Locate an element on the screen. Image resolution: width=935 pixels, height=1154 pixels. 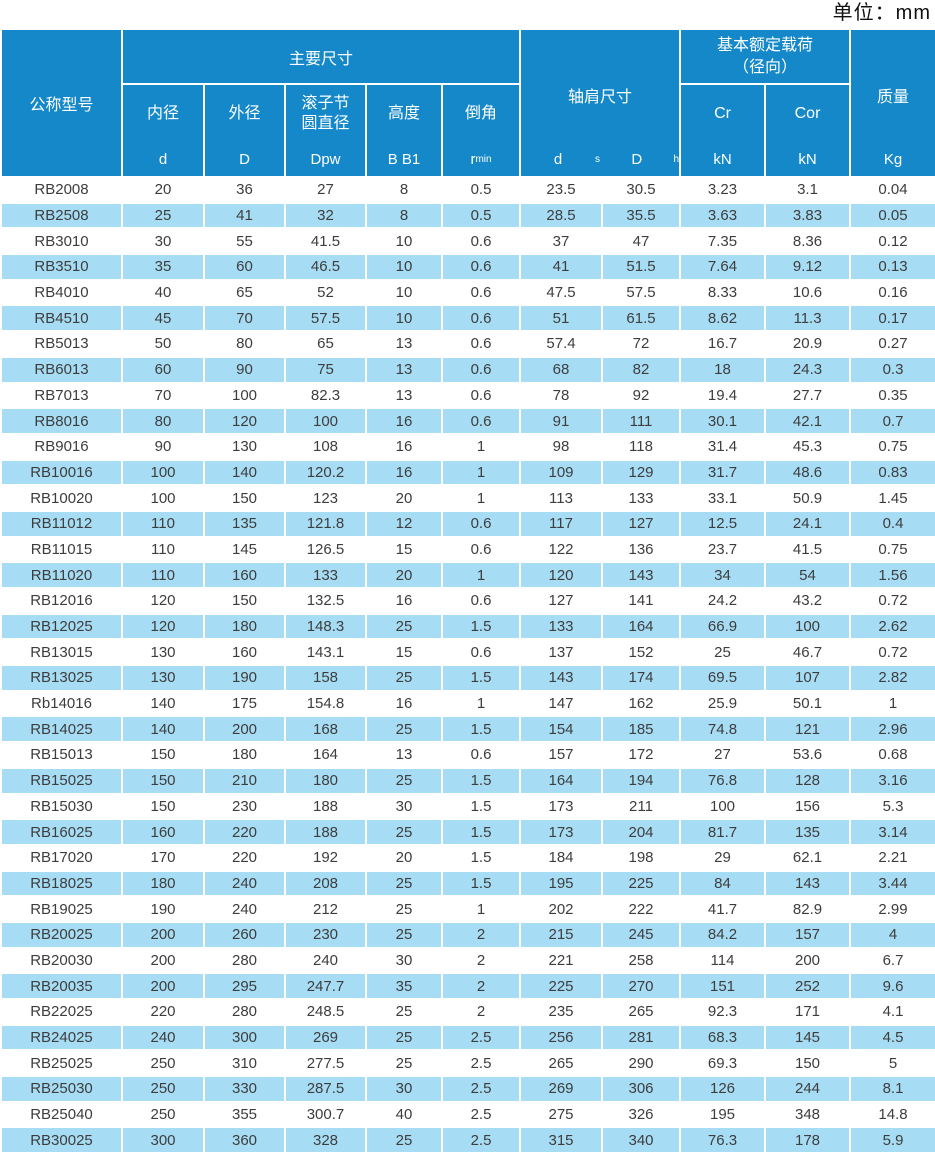
value-cell: 244 is located at coordinates (808, 1089).